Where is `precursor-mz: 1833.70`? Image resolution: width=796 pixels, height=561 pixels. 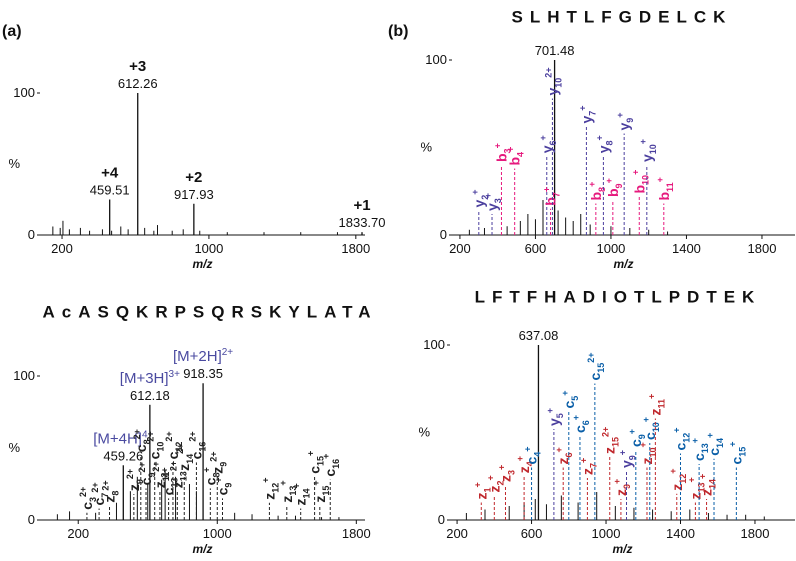 precursor-mz: 1833.70 is located at coordinates (362, 222).